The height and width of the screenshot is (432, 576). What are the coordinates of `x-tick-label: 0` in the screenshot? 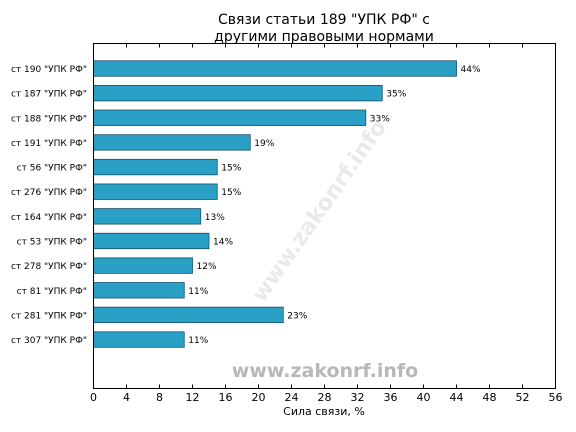 It's located at (93, 397).